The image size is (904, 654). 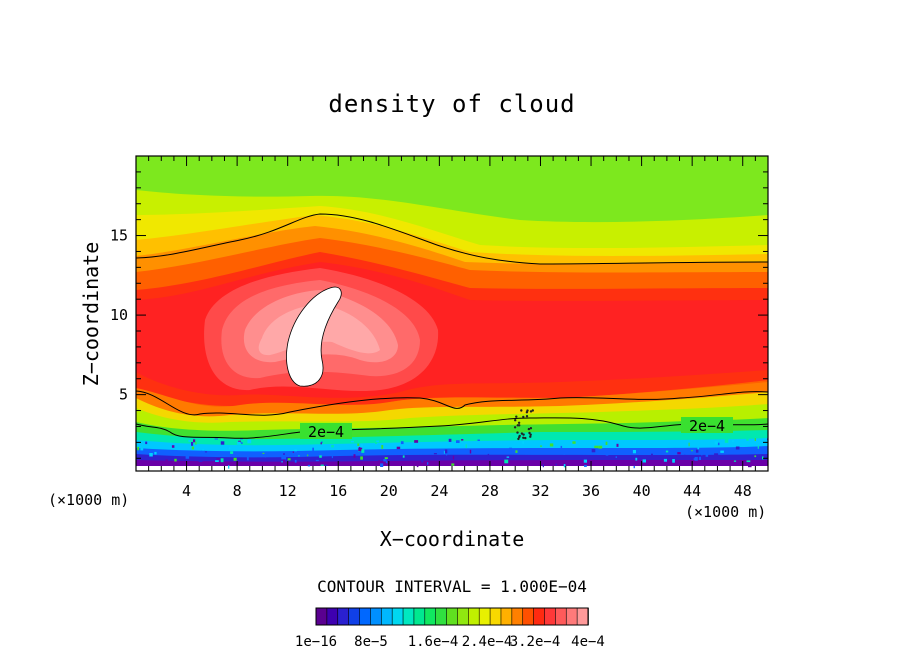 I want to click on noise-speckles, so click(x=452, y=439).